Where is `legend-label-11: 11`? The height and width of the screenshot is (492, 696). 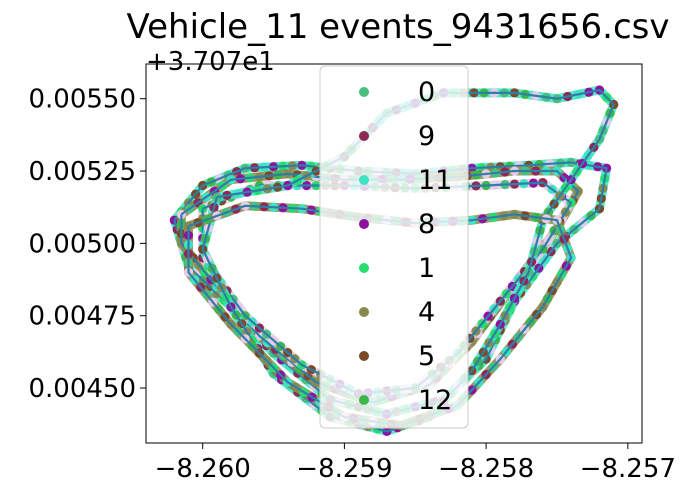
legend-label-11: 11 is located at coordinates (435, 180).